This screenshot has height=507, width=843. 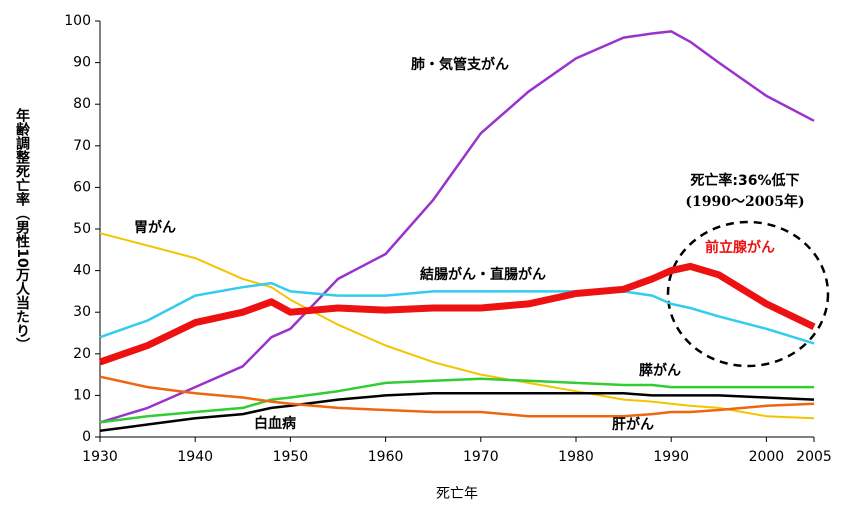 What do you see at coordinates (633, 424) in the screenshot?
I see `series-label: 肝がん` at bounding box center [633, 424].